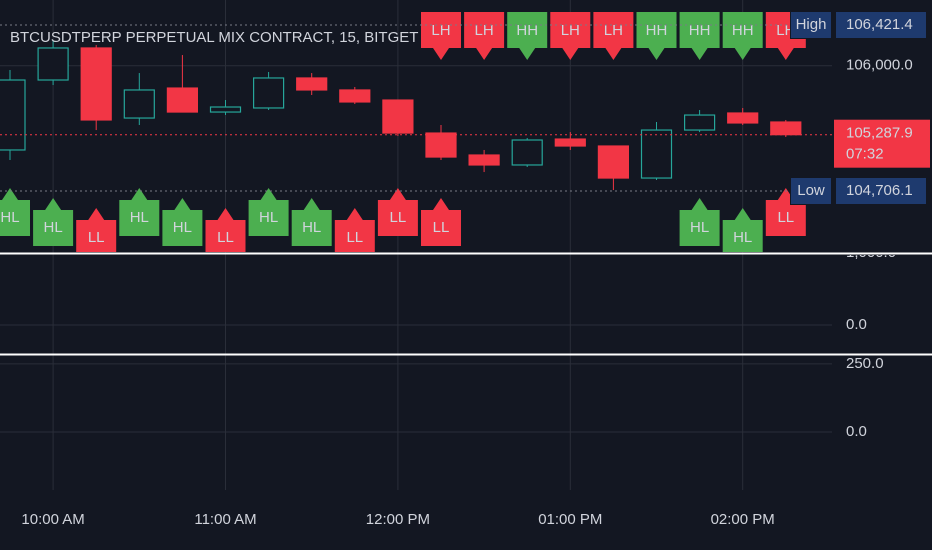  Describe the element at coordinates (570, 519) in the screenshot. I see `x-tick-label: 01:00 PM` at that location.